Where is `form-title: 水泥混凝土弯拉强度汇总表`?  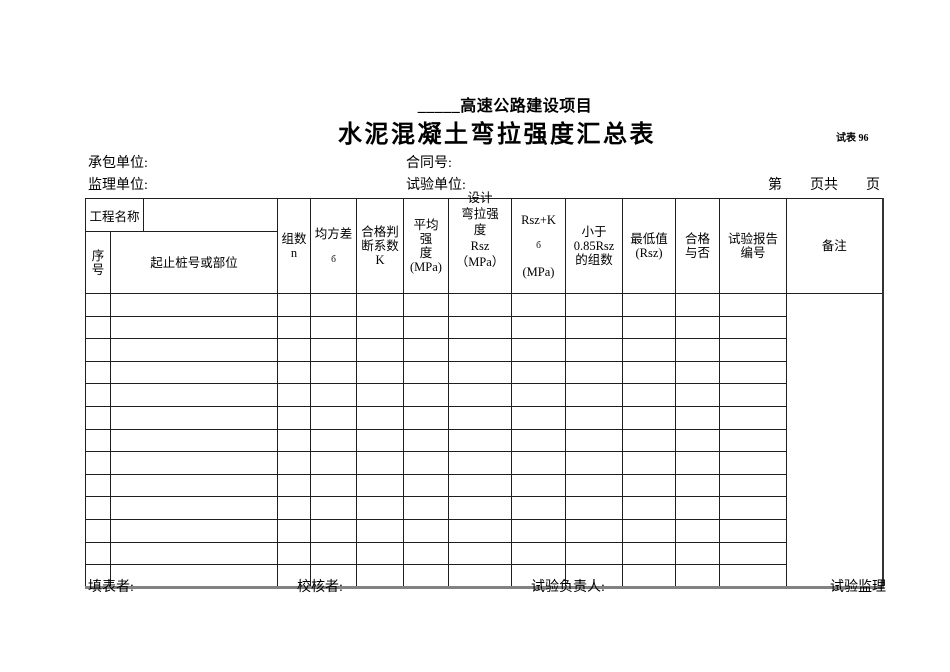 form-title: 水泥混凝土弯拉强度汇总表 is located at coordinates (497, 135).